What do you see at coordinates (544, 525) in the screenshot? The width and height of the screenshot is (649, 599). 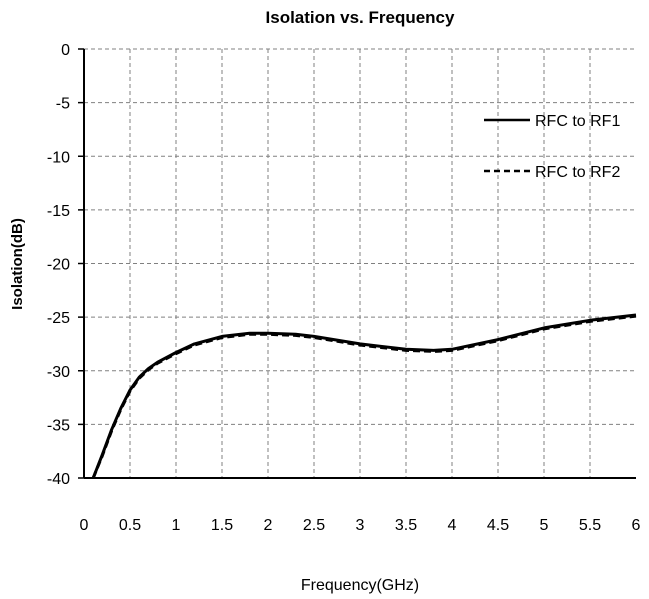 I see `x-tick-label: 5` at bounding box center [544, 525].